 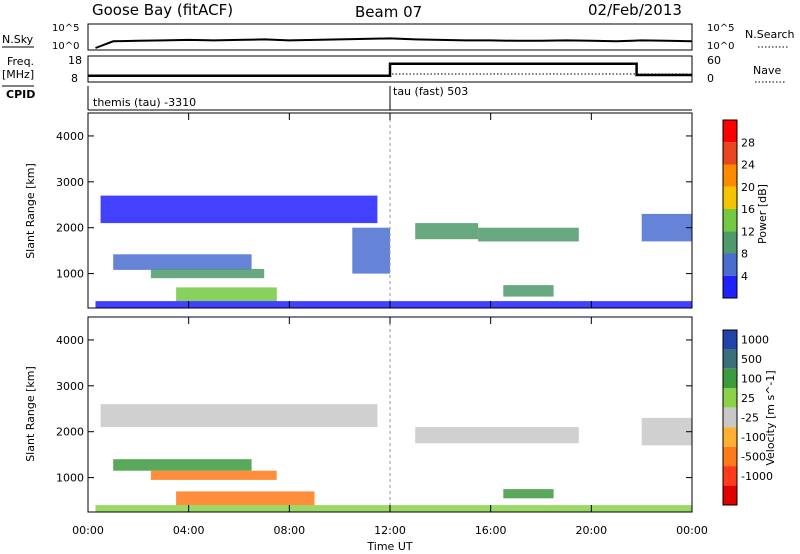 I want to click on x-tick-label: 20:00, so click(x=591, y=530).